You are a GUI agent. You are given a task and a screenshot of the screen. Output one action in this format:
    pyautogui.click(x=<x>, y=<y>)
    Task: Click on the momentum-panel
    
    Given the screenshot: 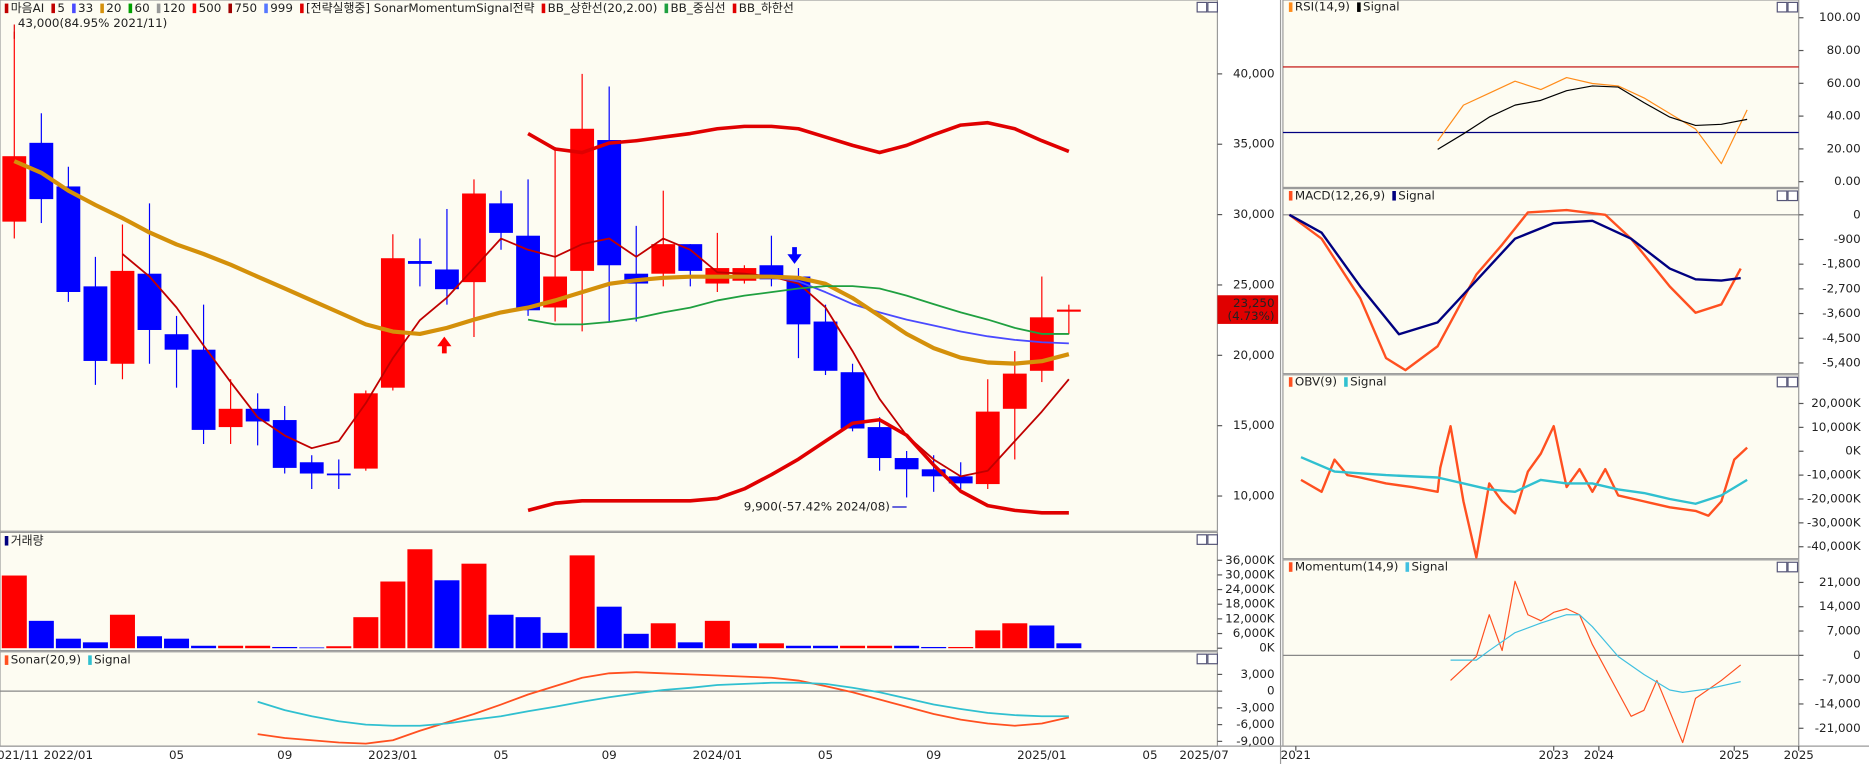 What is the action you would take?
    pyautogui.click(x=1541, y=653)
    